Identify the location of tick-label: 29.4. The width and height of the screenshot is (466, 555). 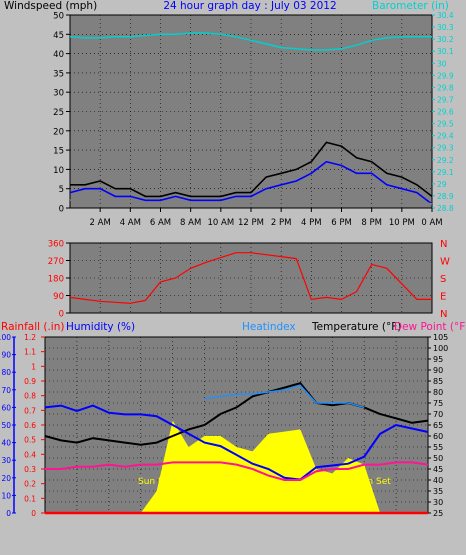
(445, 136).